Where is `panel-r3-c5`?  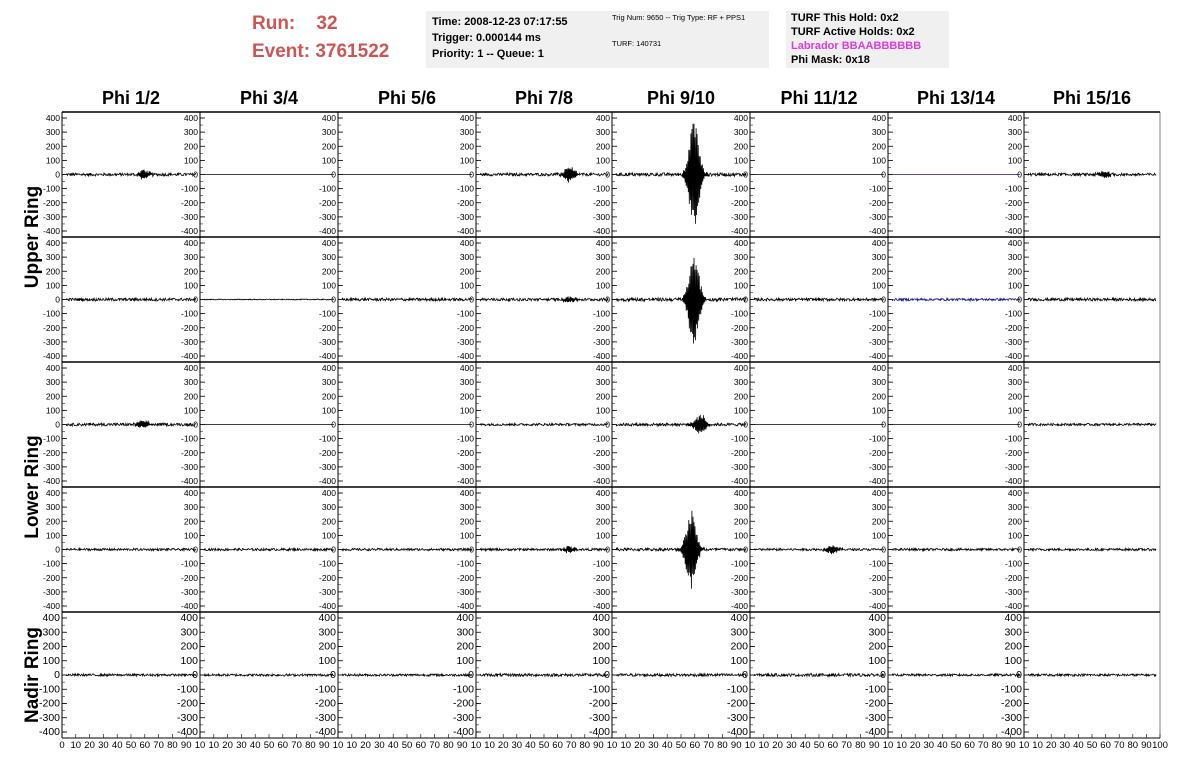 panel-r3-c5 is located at coordinates (680, 424).